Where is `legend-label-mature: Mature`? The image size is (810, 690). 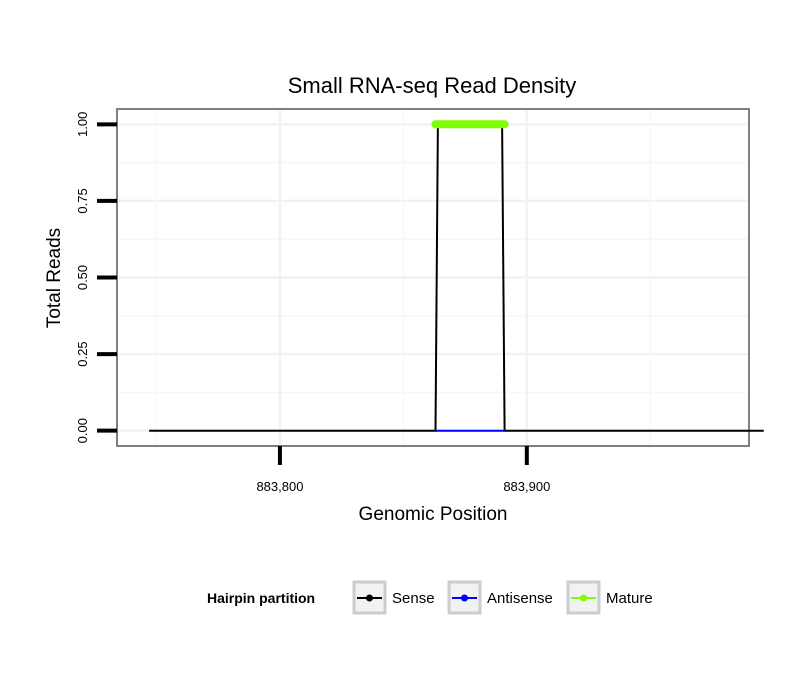 legend-label-mature: Mature is located at coordinates (629, 598).